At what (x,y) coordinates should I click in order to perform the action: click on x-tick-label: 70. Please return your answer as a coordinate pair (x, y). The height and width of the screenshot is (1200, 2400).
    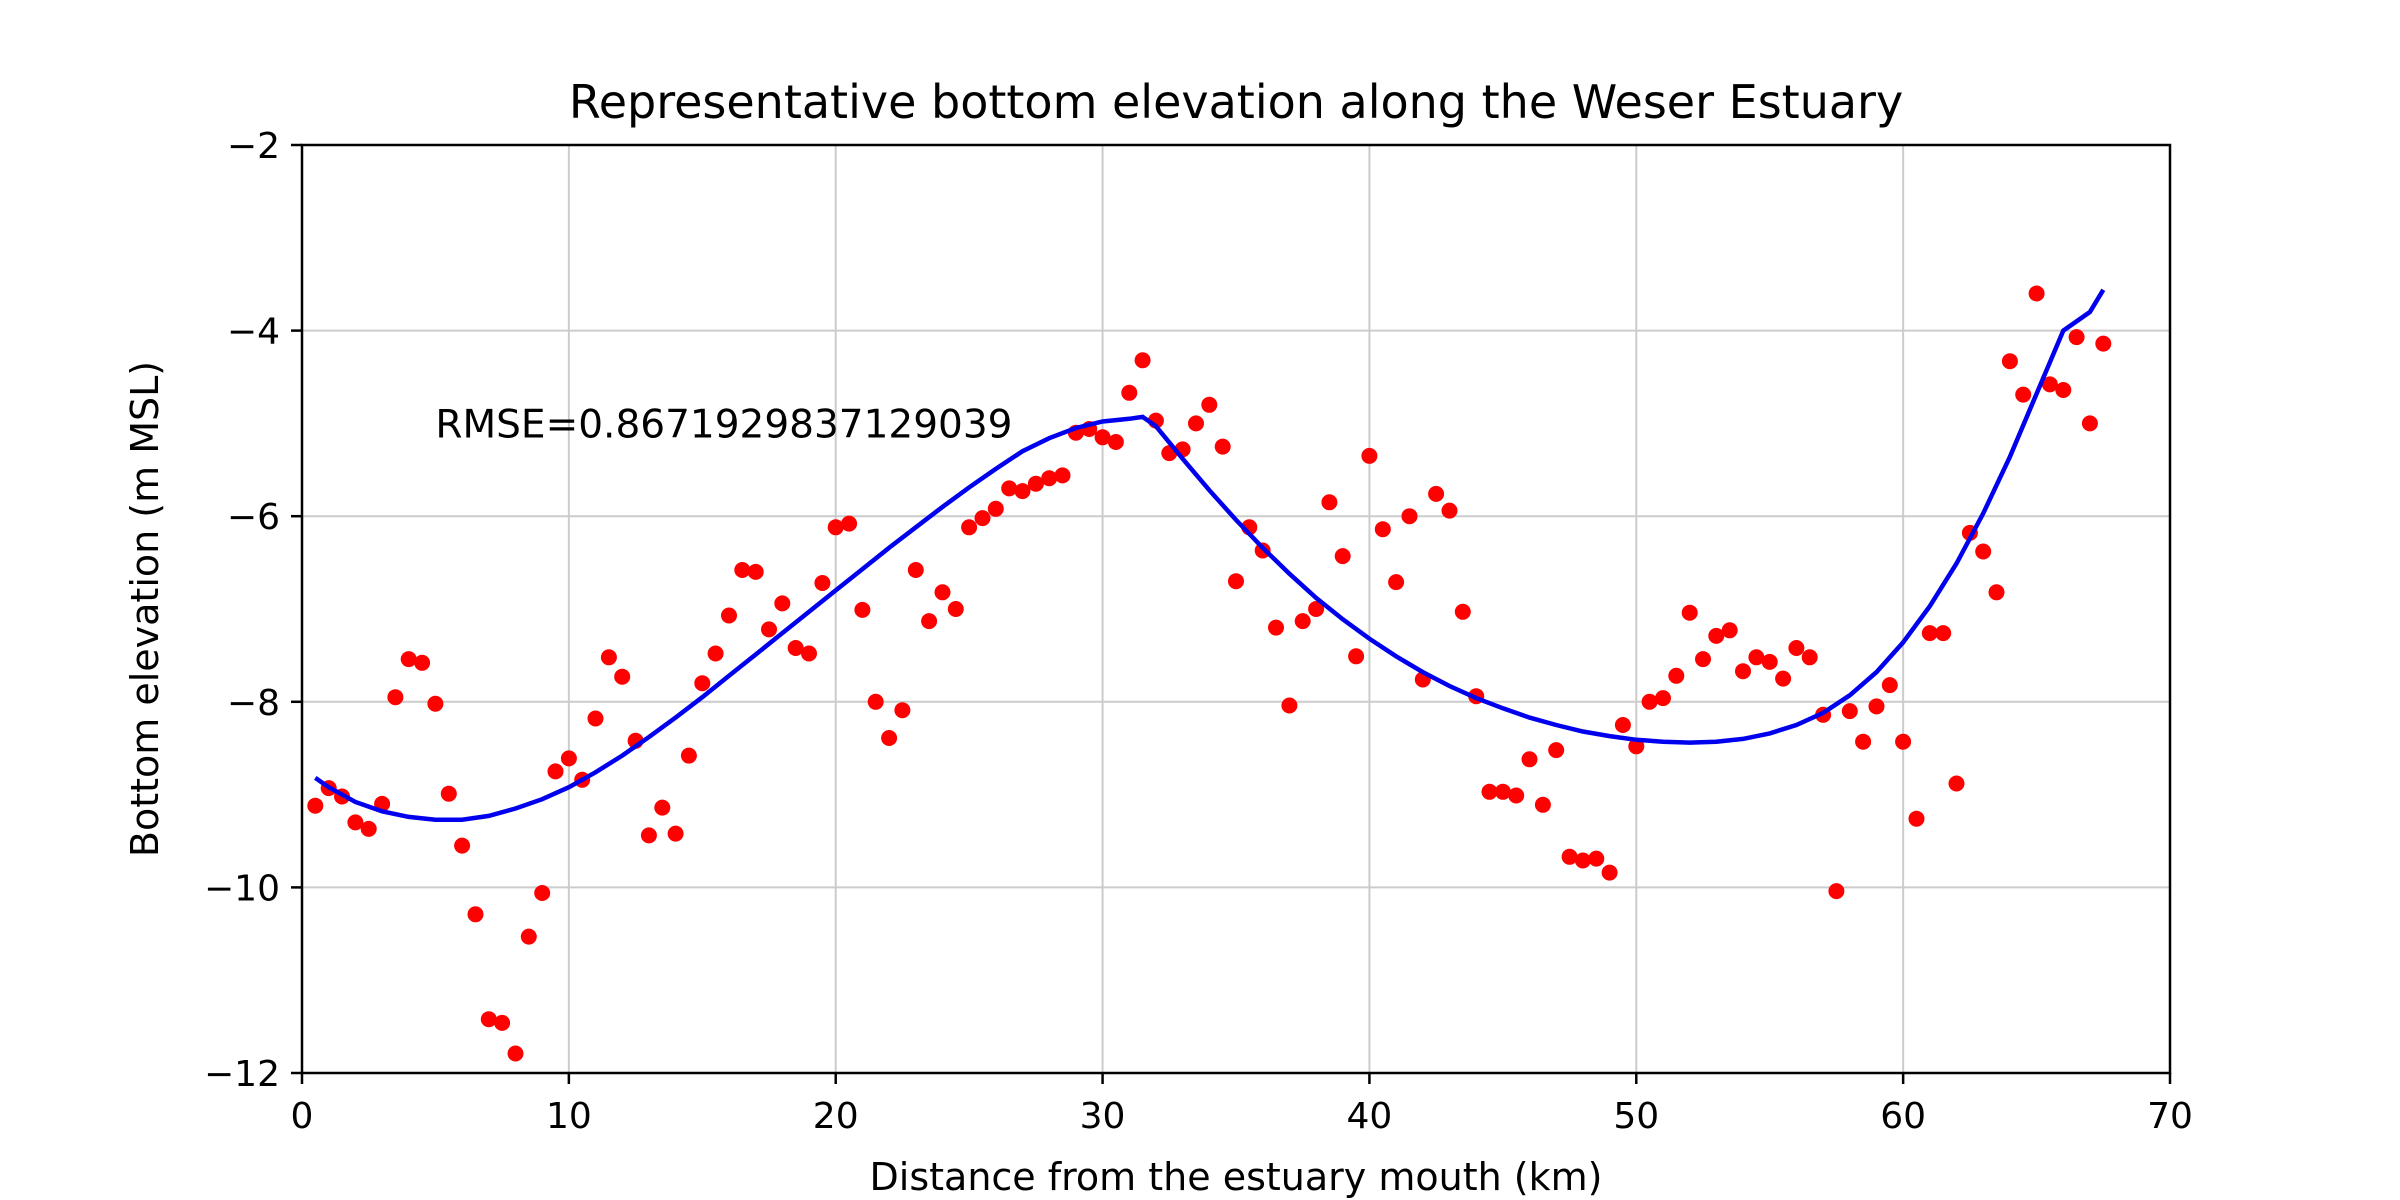
    Looking at the image, I should click on (2170, 1116).